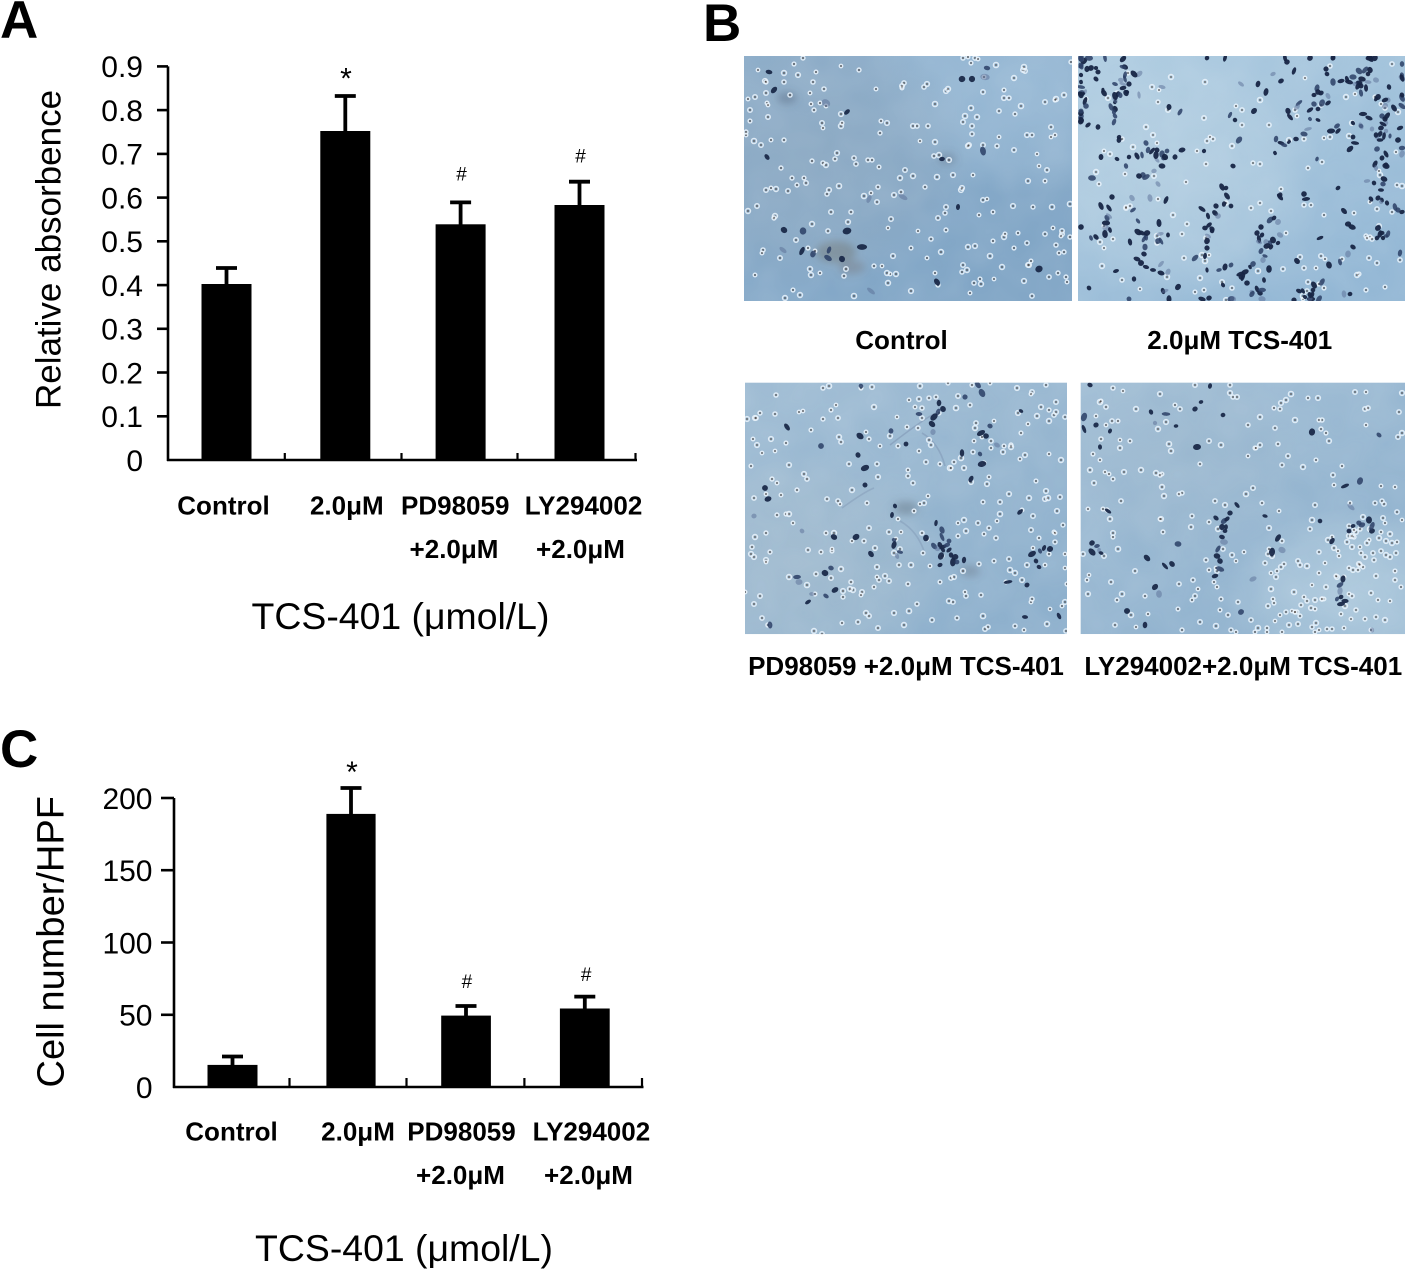 This screenshot has width=1408, height=1276. Describe the element at coordinates (49, 249) in the screenshot. I see `svg-text: Relative absorbence` at that location.